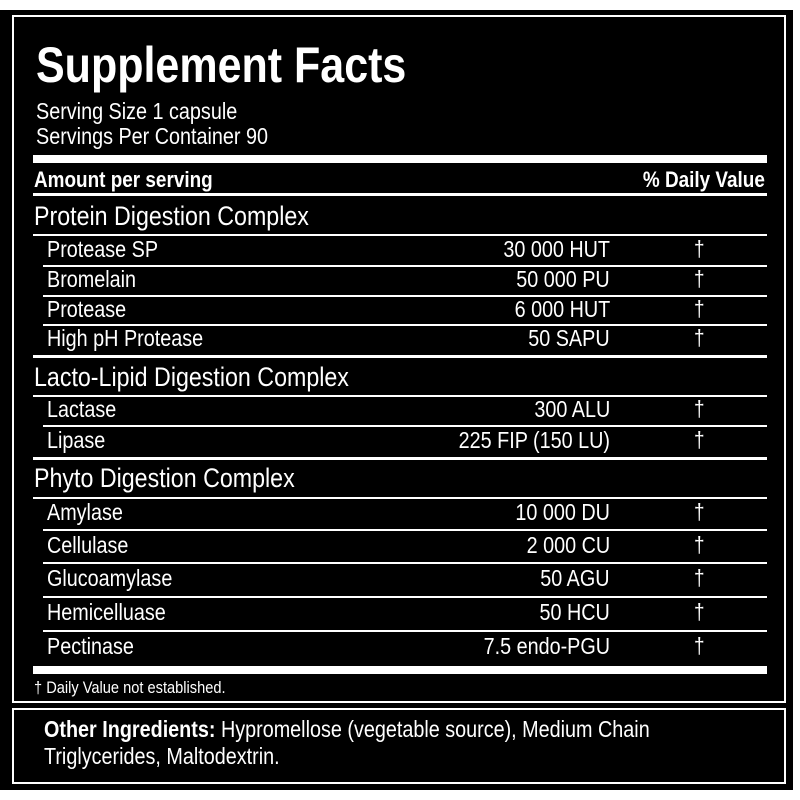 Image resolution: width=800 pixels, height=800 pixels. What do you see at coordinates (575, 578) in the screenshot?
I see `ingredient-amount-text: 50 AGU` at bounding box center [575, 578].